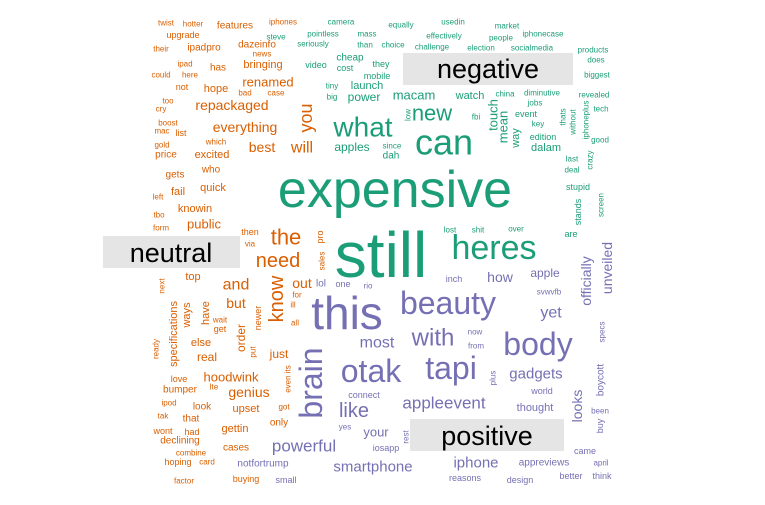 This screenshot has height=505, width=765. Describe the element at coordinates (202, 407) in the screenshot. I see `word-neutral-76: look` at that location.